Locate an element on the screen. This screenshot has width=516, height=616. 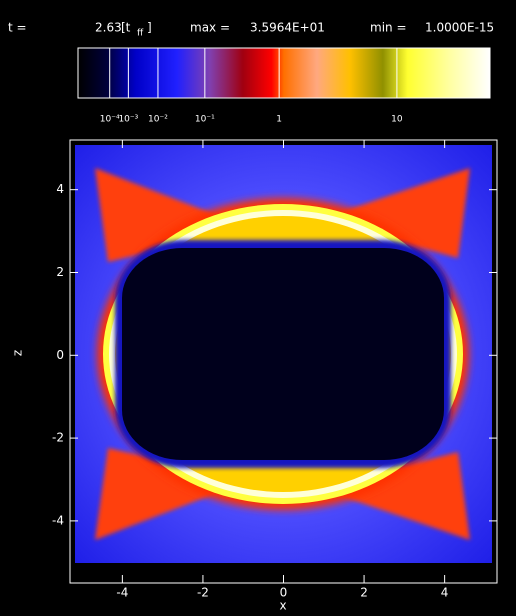
x-axis-label: x is located at coordinates (282, 606).